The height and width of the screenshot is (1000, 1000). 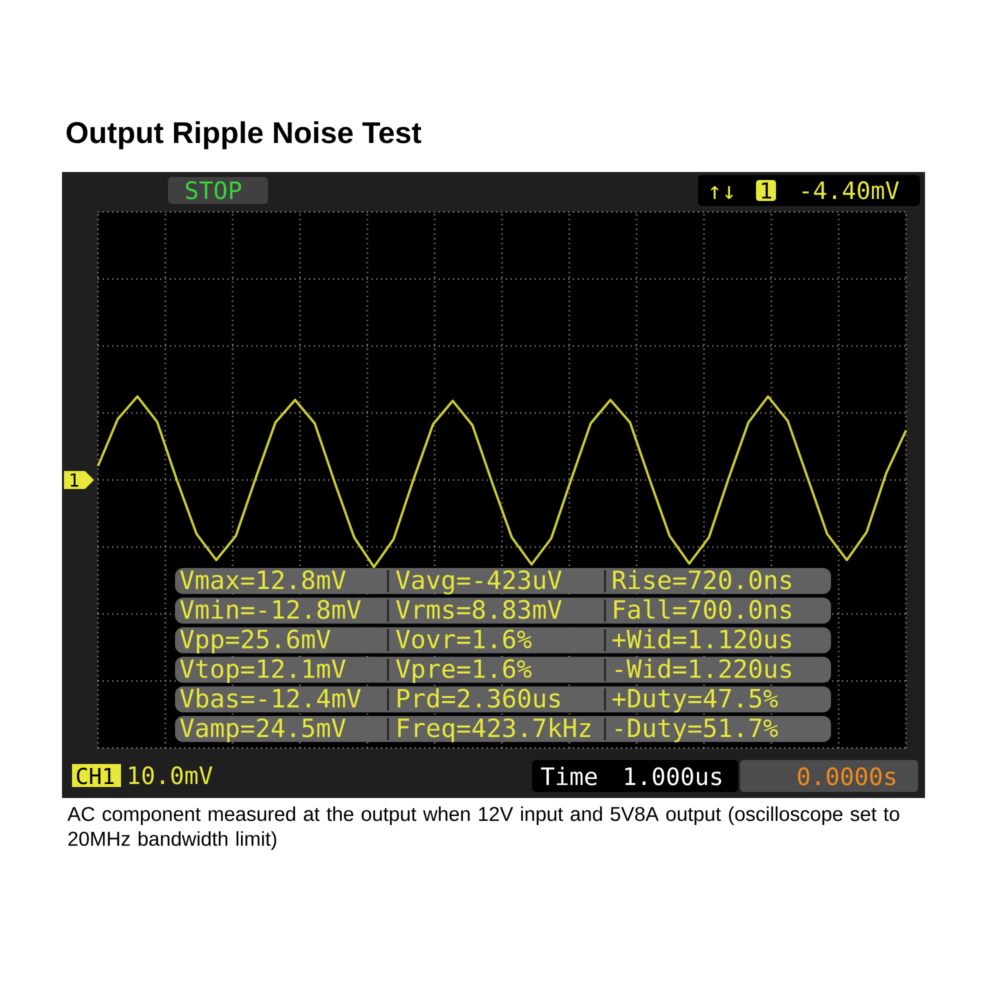 I want to click on text: Vmin=-12.8mV, so click(x=270, y=609).